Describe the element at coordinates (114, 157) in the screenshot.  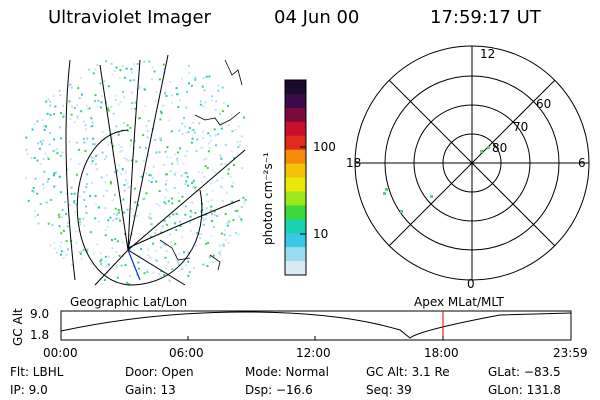
I see `geo-meridian-line` at that location.